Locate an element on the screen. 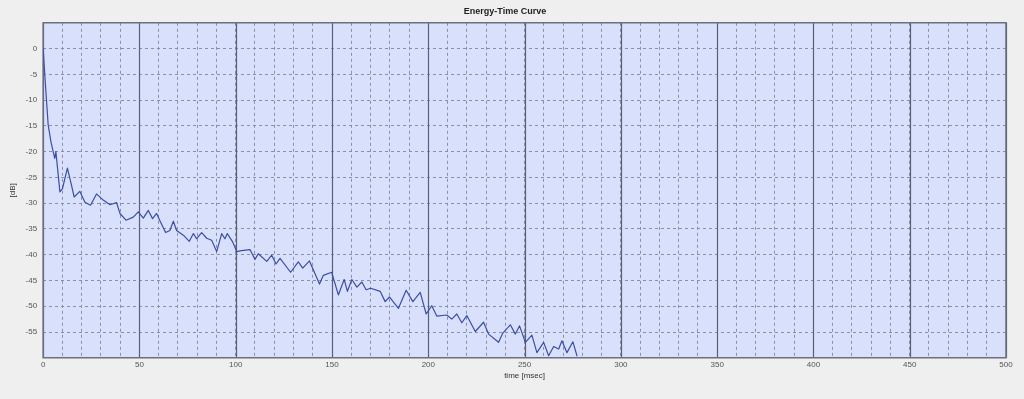 The width and height of the screenshot is (1024, 399). x-tick-label: 250 is located at coordinates (524, 364).